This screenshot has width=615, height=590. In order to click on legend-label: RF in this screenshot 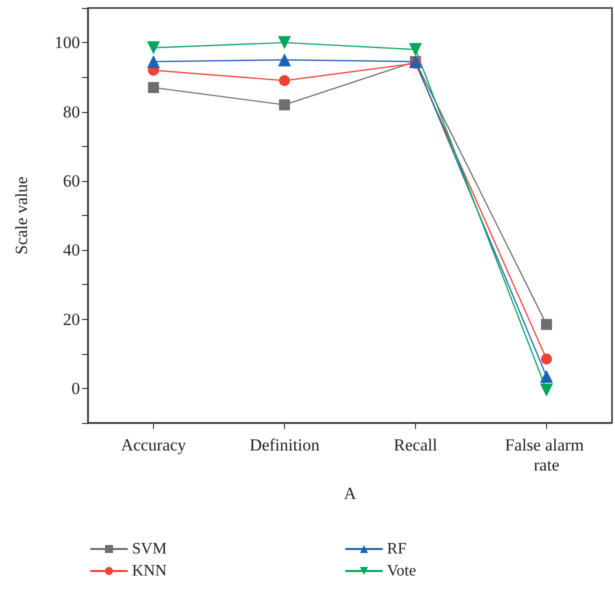, I will do `click(397, 549)`.